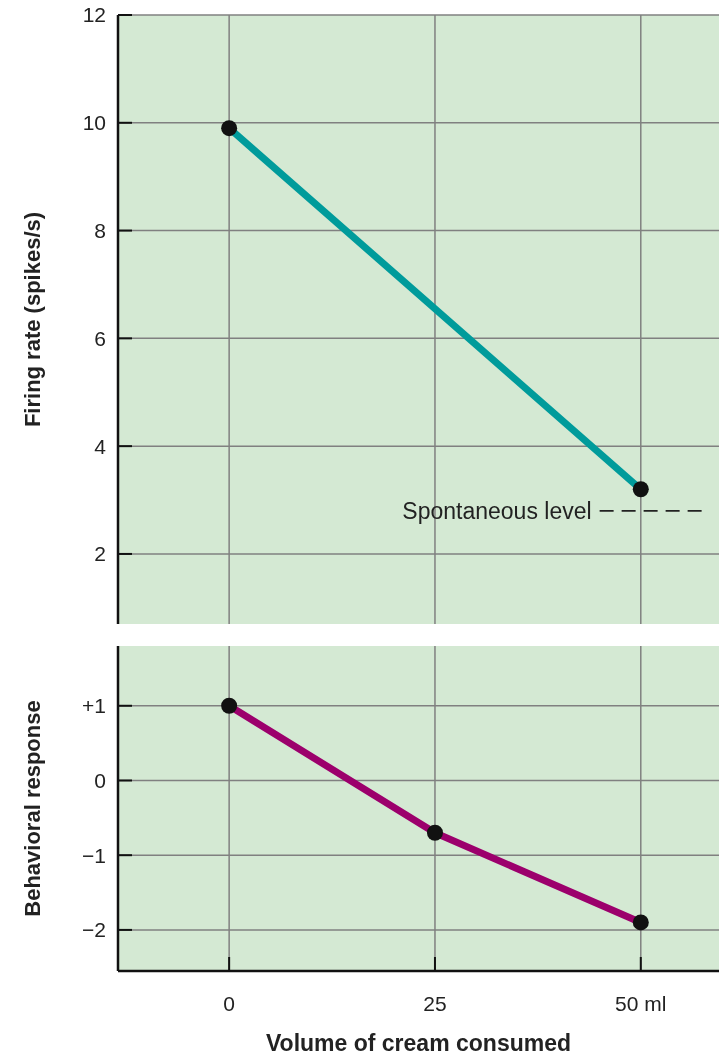  Describe the element at coordinates (229, 1003) in the screenshot. I see `x-tick-label: 0` at that location.